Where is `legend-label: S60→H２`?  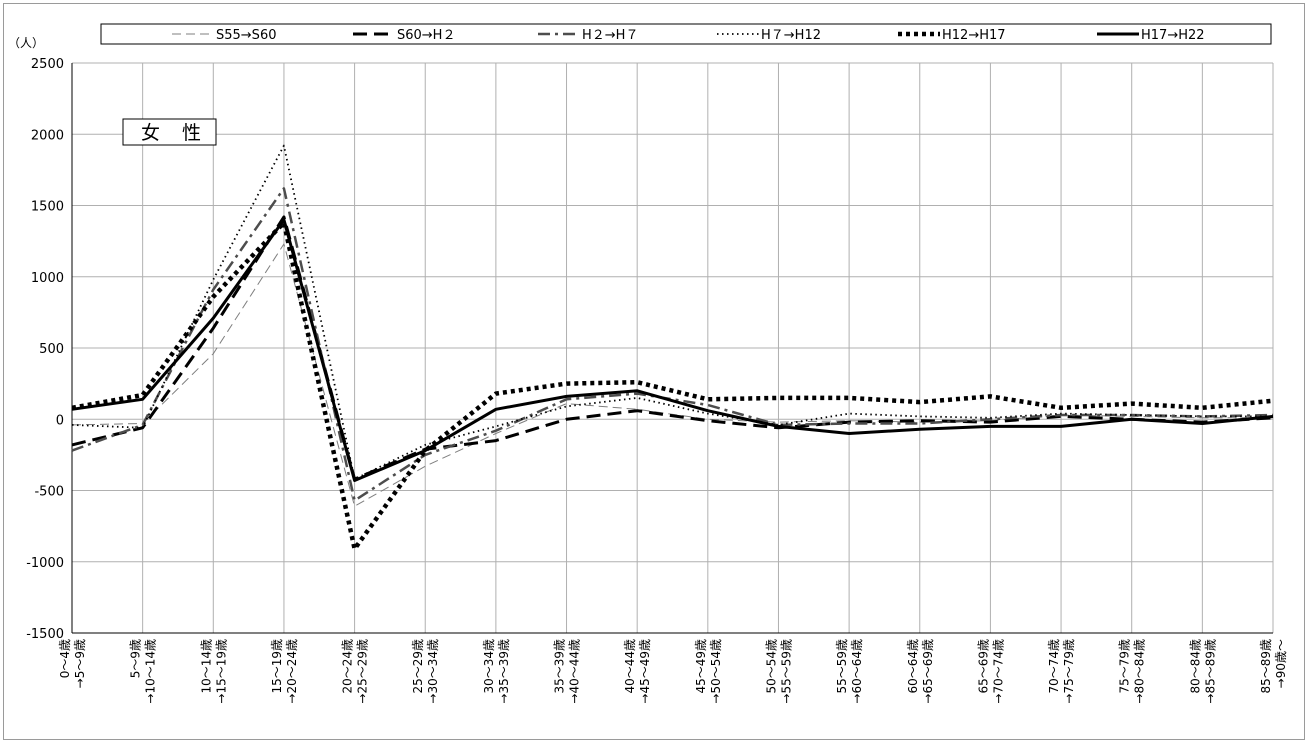
legend-label: S60→H２ is located at coordinates (426, 35).